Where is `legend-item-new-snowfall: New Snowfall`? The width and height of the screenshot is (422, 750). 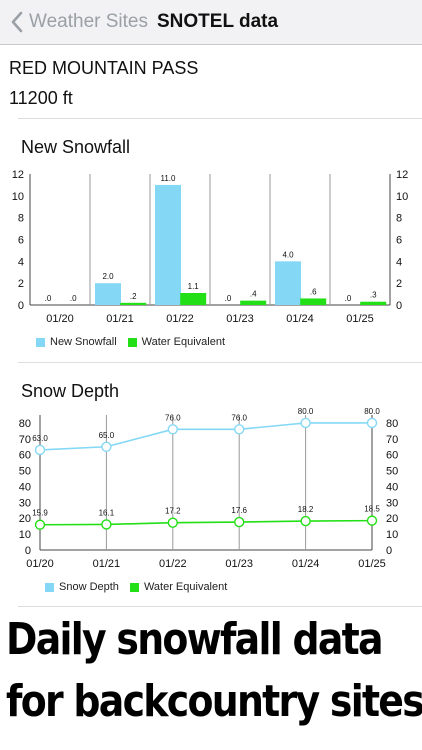 legend-item-new-snowfall: New Snowfall is located at coordinates (76, 342).